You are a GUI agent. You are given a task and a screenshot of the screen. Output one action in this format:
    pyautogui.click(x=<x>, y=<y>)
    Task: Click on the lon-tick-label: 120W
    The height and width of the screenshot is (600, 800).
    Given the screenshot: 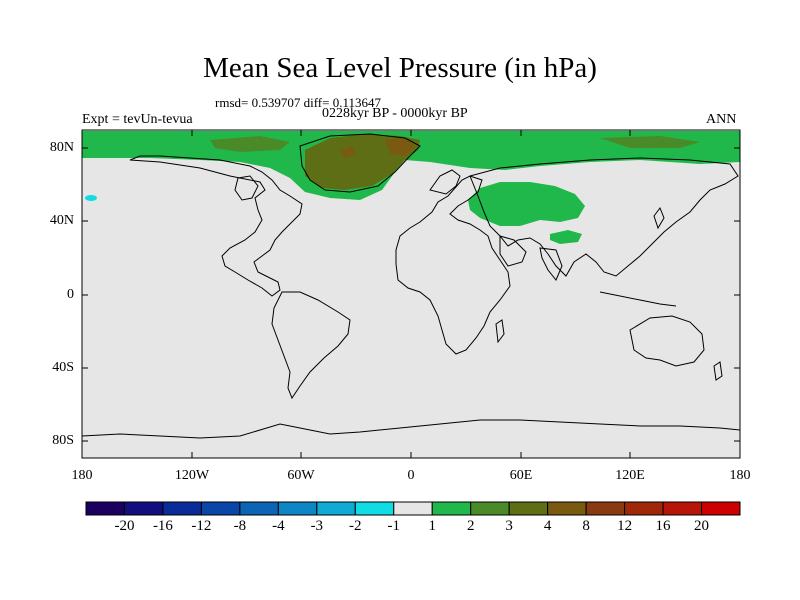 What is the action you would take?
    pyautogui.click(x=192, y=475)
    